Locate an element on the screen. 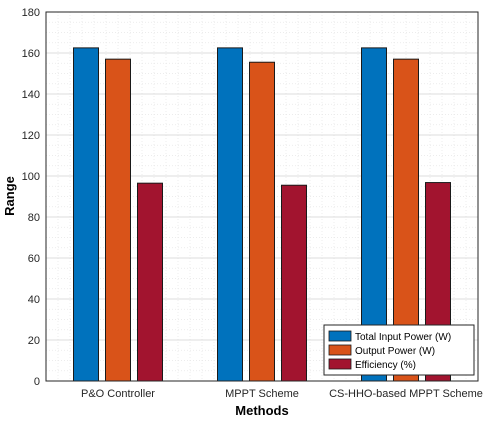  y-tick-label: 0 is located at coordinates (37, 382).